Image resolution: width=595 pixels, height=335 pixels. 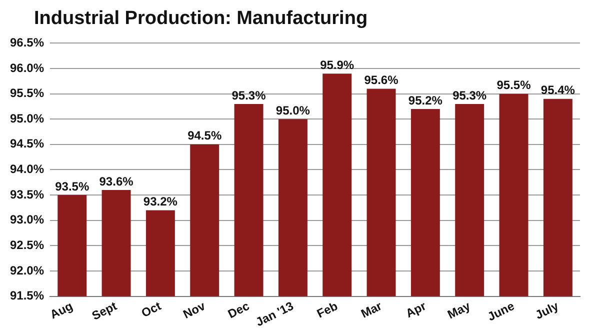 What do you see at coordinates (27, 270) in the screenshot?
I see `y-tick-label: 92.0%` at bounding box center [27, 270].